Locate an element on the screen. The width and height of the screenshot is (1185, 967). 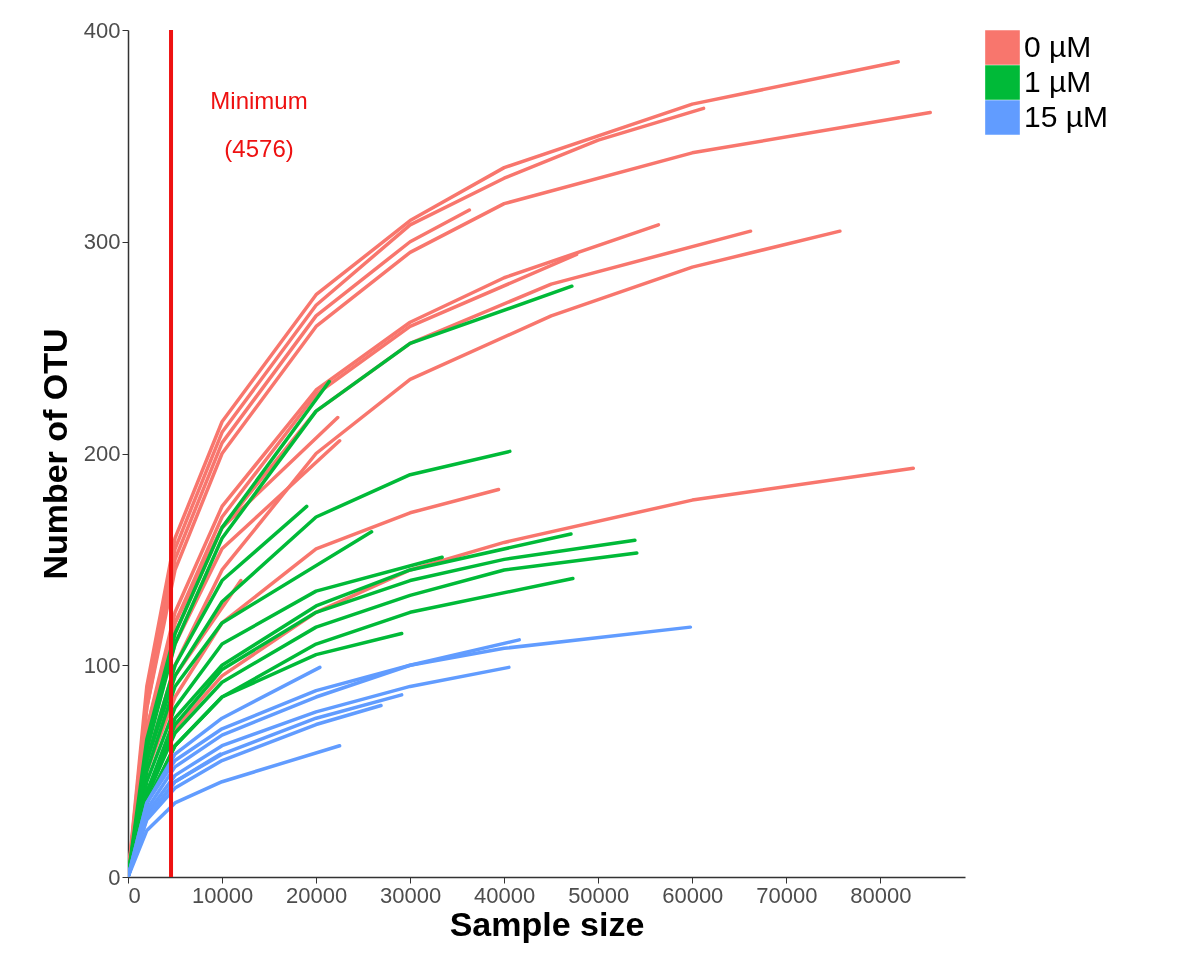
legend-label: 15 µM is located at coordinates (1066, 116).